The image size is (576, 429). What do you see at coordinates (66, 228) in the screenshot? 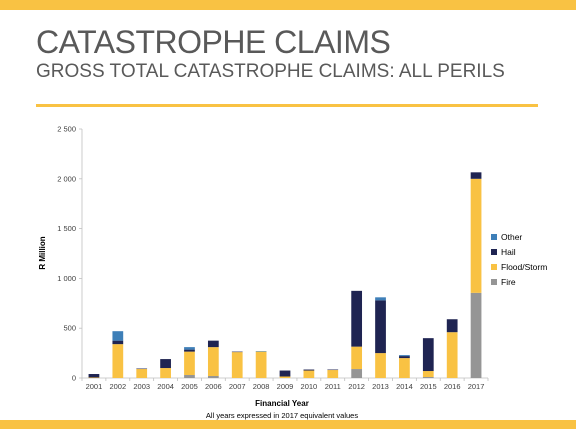
I see `y-tick-label: 1 500` at bounding box center [66, 228].